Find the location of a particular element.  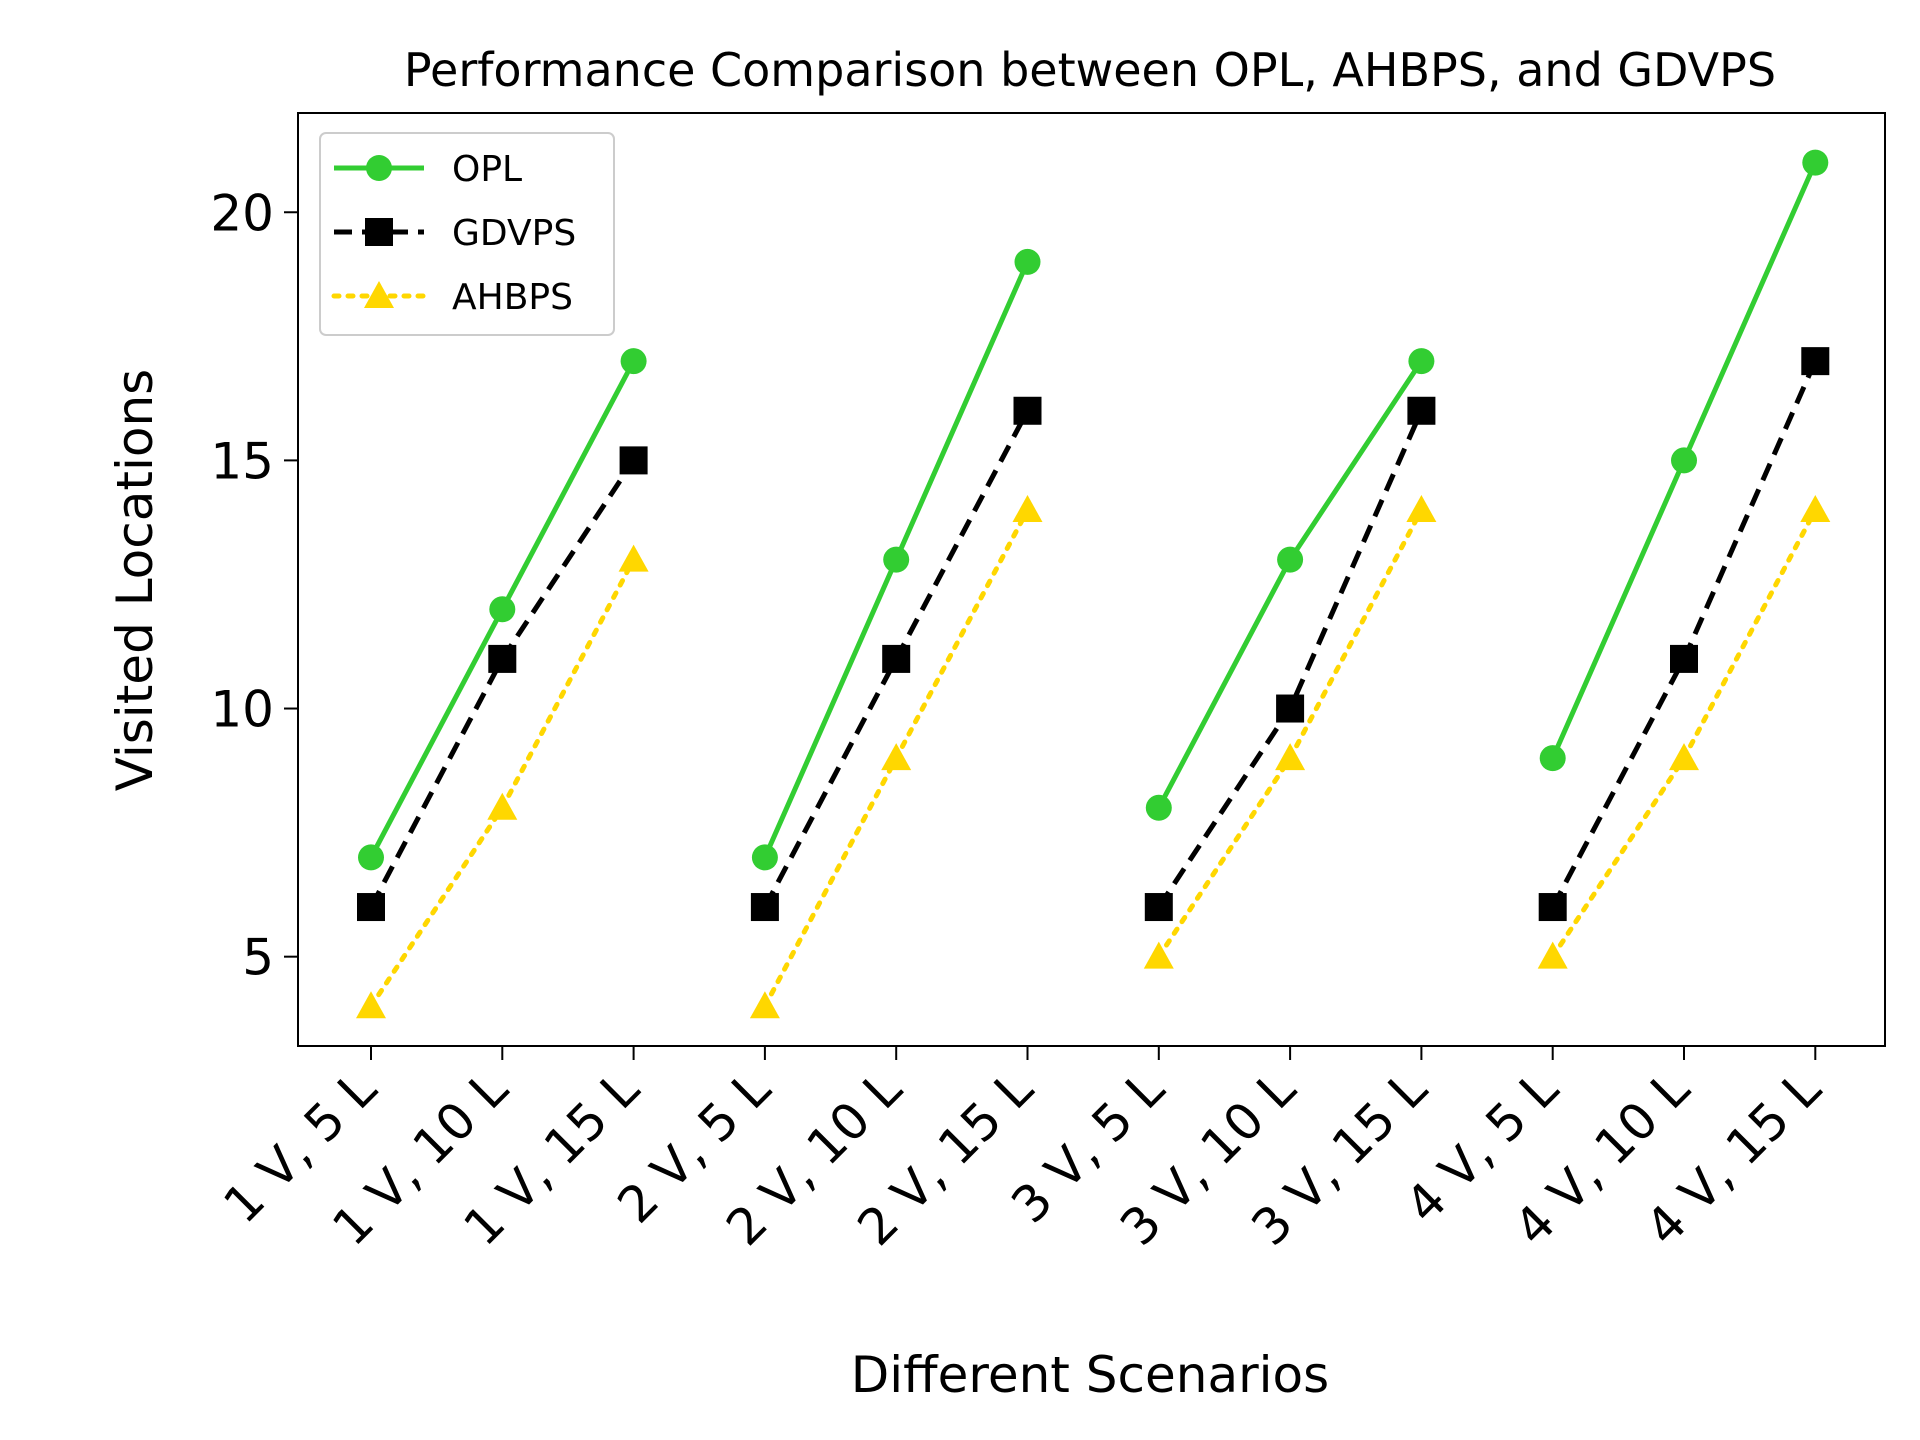

y-axis-label: Visited Locations is located at coordinates (135, 580).